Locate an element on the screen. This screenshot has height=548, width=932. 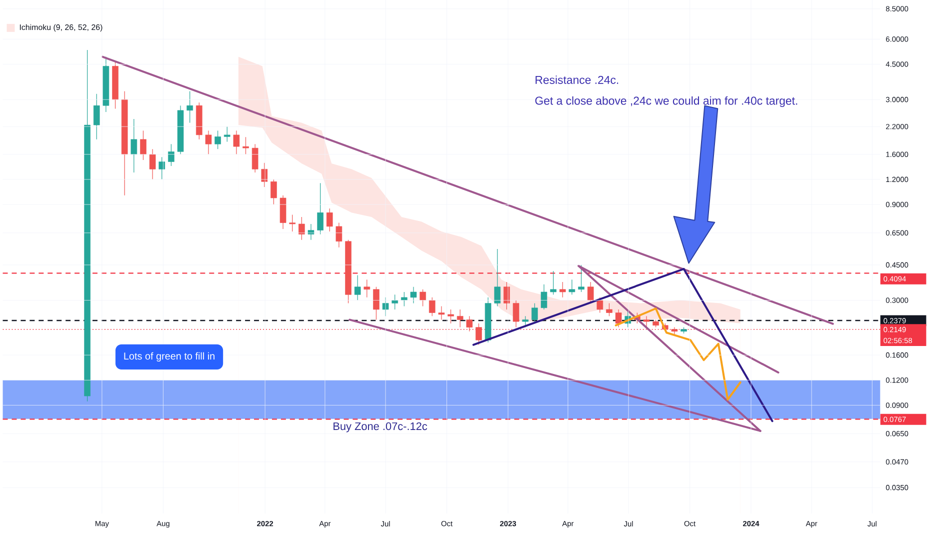
annotation: Lots of green to fill in is located at coordinates (169, 357).